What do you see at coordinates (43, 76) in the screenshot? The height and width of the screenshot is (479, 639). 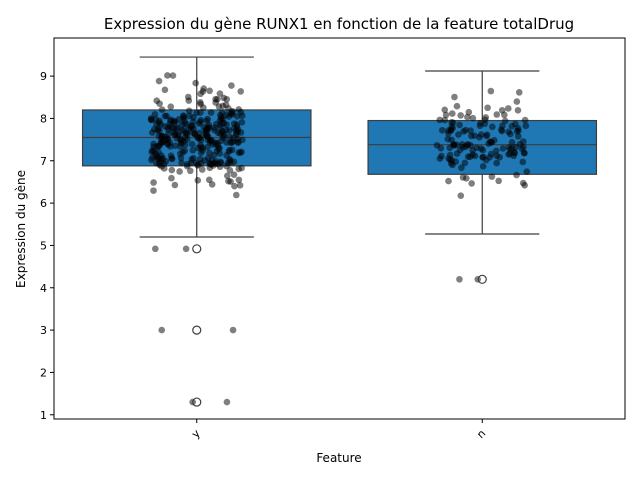 I see `y-tick-label: 9` at bounding box center [43, 76].